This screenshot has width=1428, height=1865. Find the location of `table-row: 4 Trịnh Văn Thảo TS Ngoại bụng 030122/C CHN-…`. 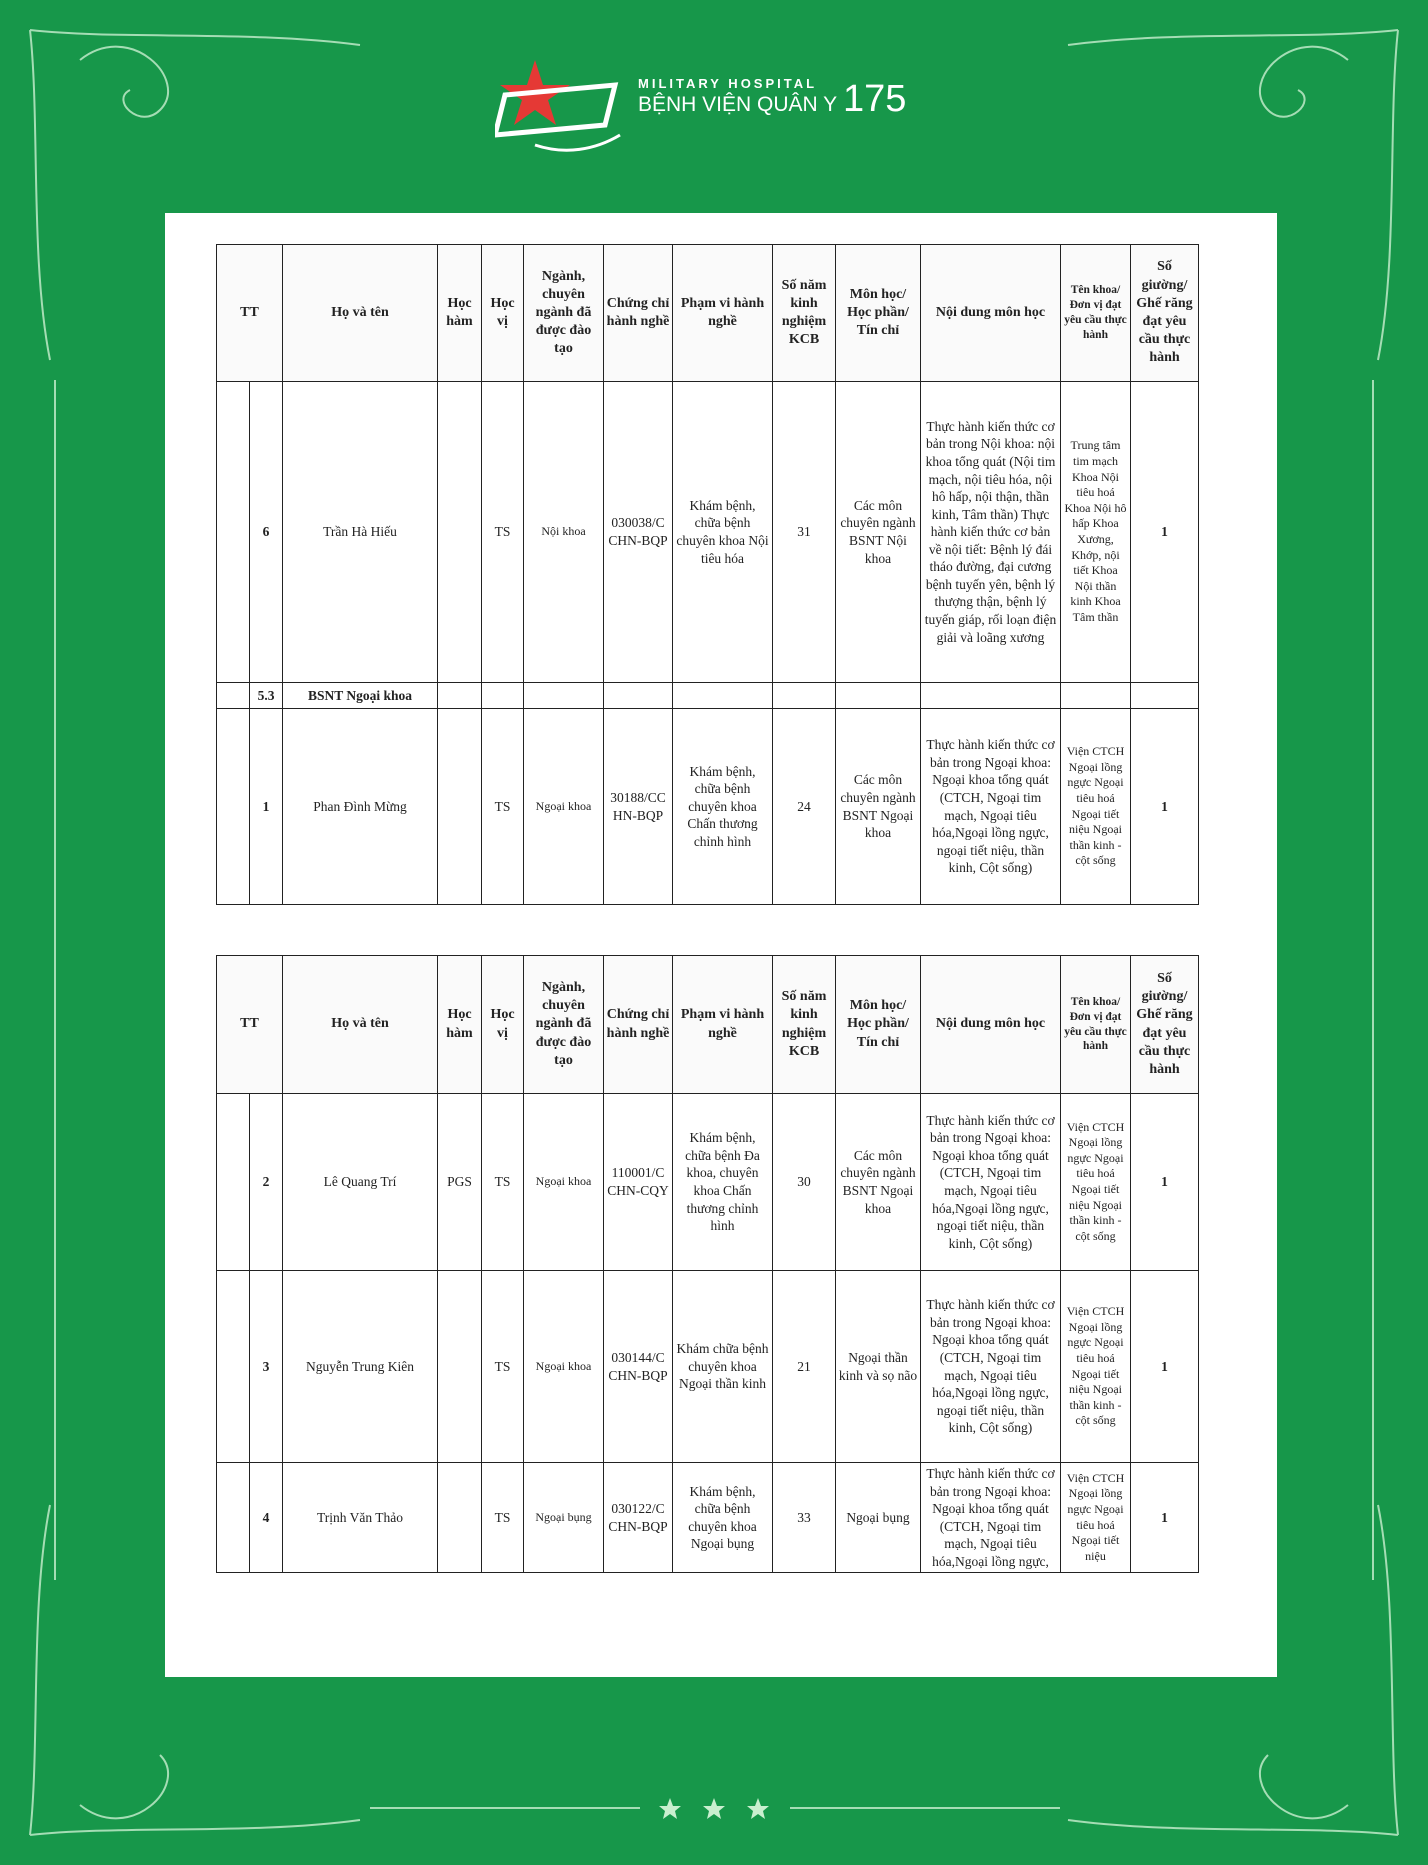

table-row: 4 Trịnh Văn Thảo TS Ngoại bụng 030122/C CHN-… is located at coordinates (707, 1517).